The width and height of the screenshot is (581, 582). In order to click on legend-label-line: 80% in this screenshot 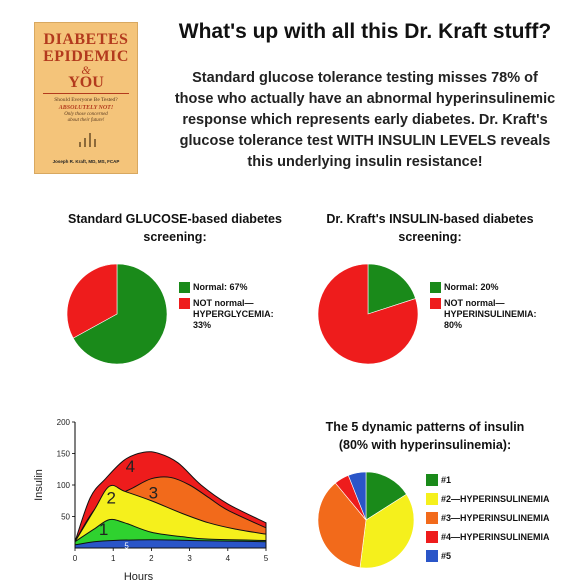, I will do `click(453, 325)`.